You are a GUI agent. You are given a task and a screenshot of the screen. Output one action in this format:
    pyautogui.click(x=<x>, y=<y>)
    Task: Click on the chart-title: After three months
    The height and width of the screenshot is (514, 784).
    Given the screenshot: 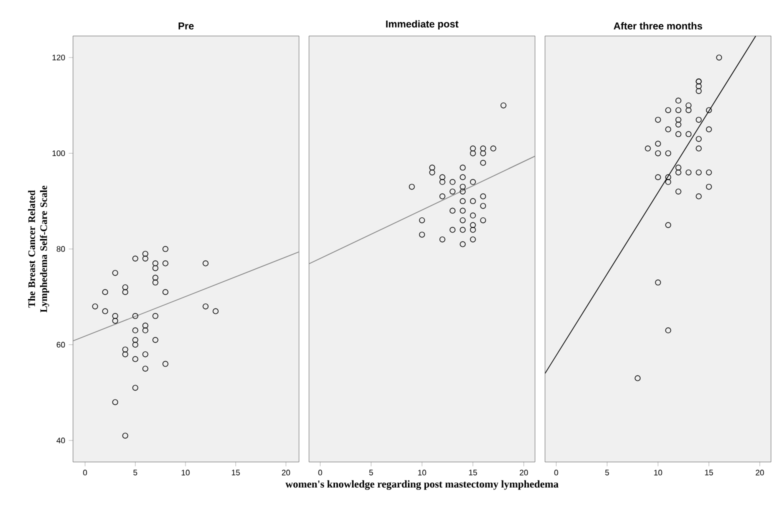 What is the action you would take?
    pyautogui.click(x=658, y=26)
    